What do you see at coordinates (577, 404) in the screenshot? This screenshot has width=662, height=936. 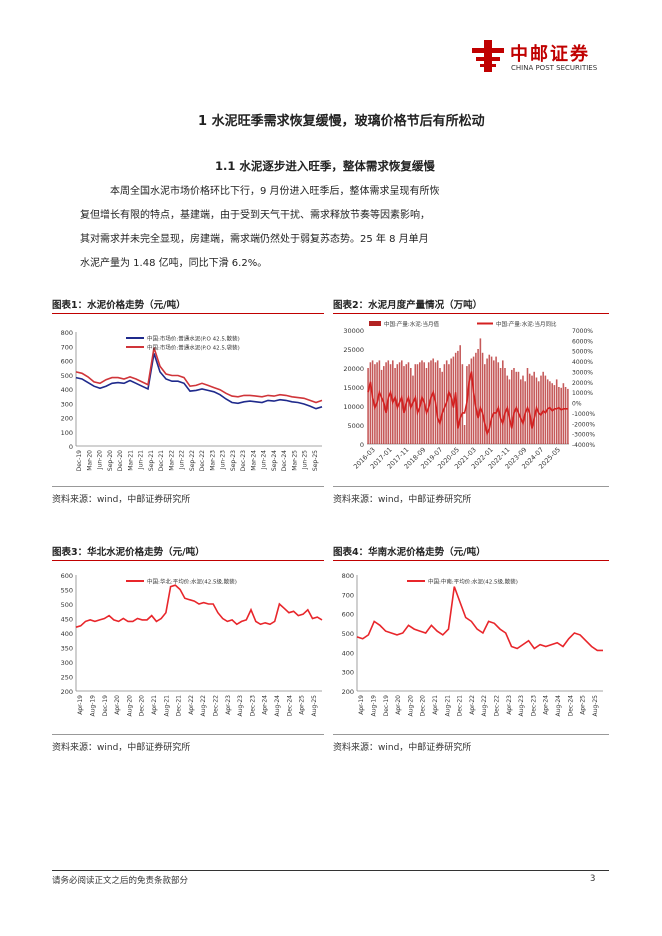 I see `chart2-y2tick-label: 0%` at bounding box center [577, 404].